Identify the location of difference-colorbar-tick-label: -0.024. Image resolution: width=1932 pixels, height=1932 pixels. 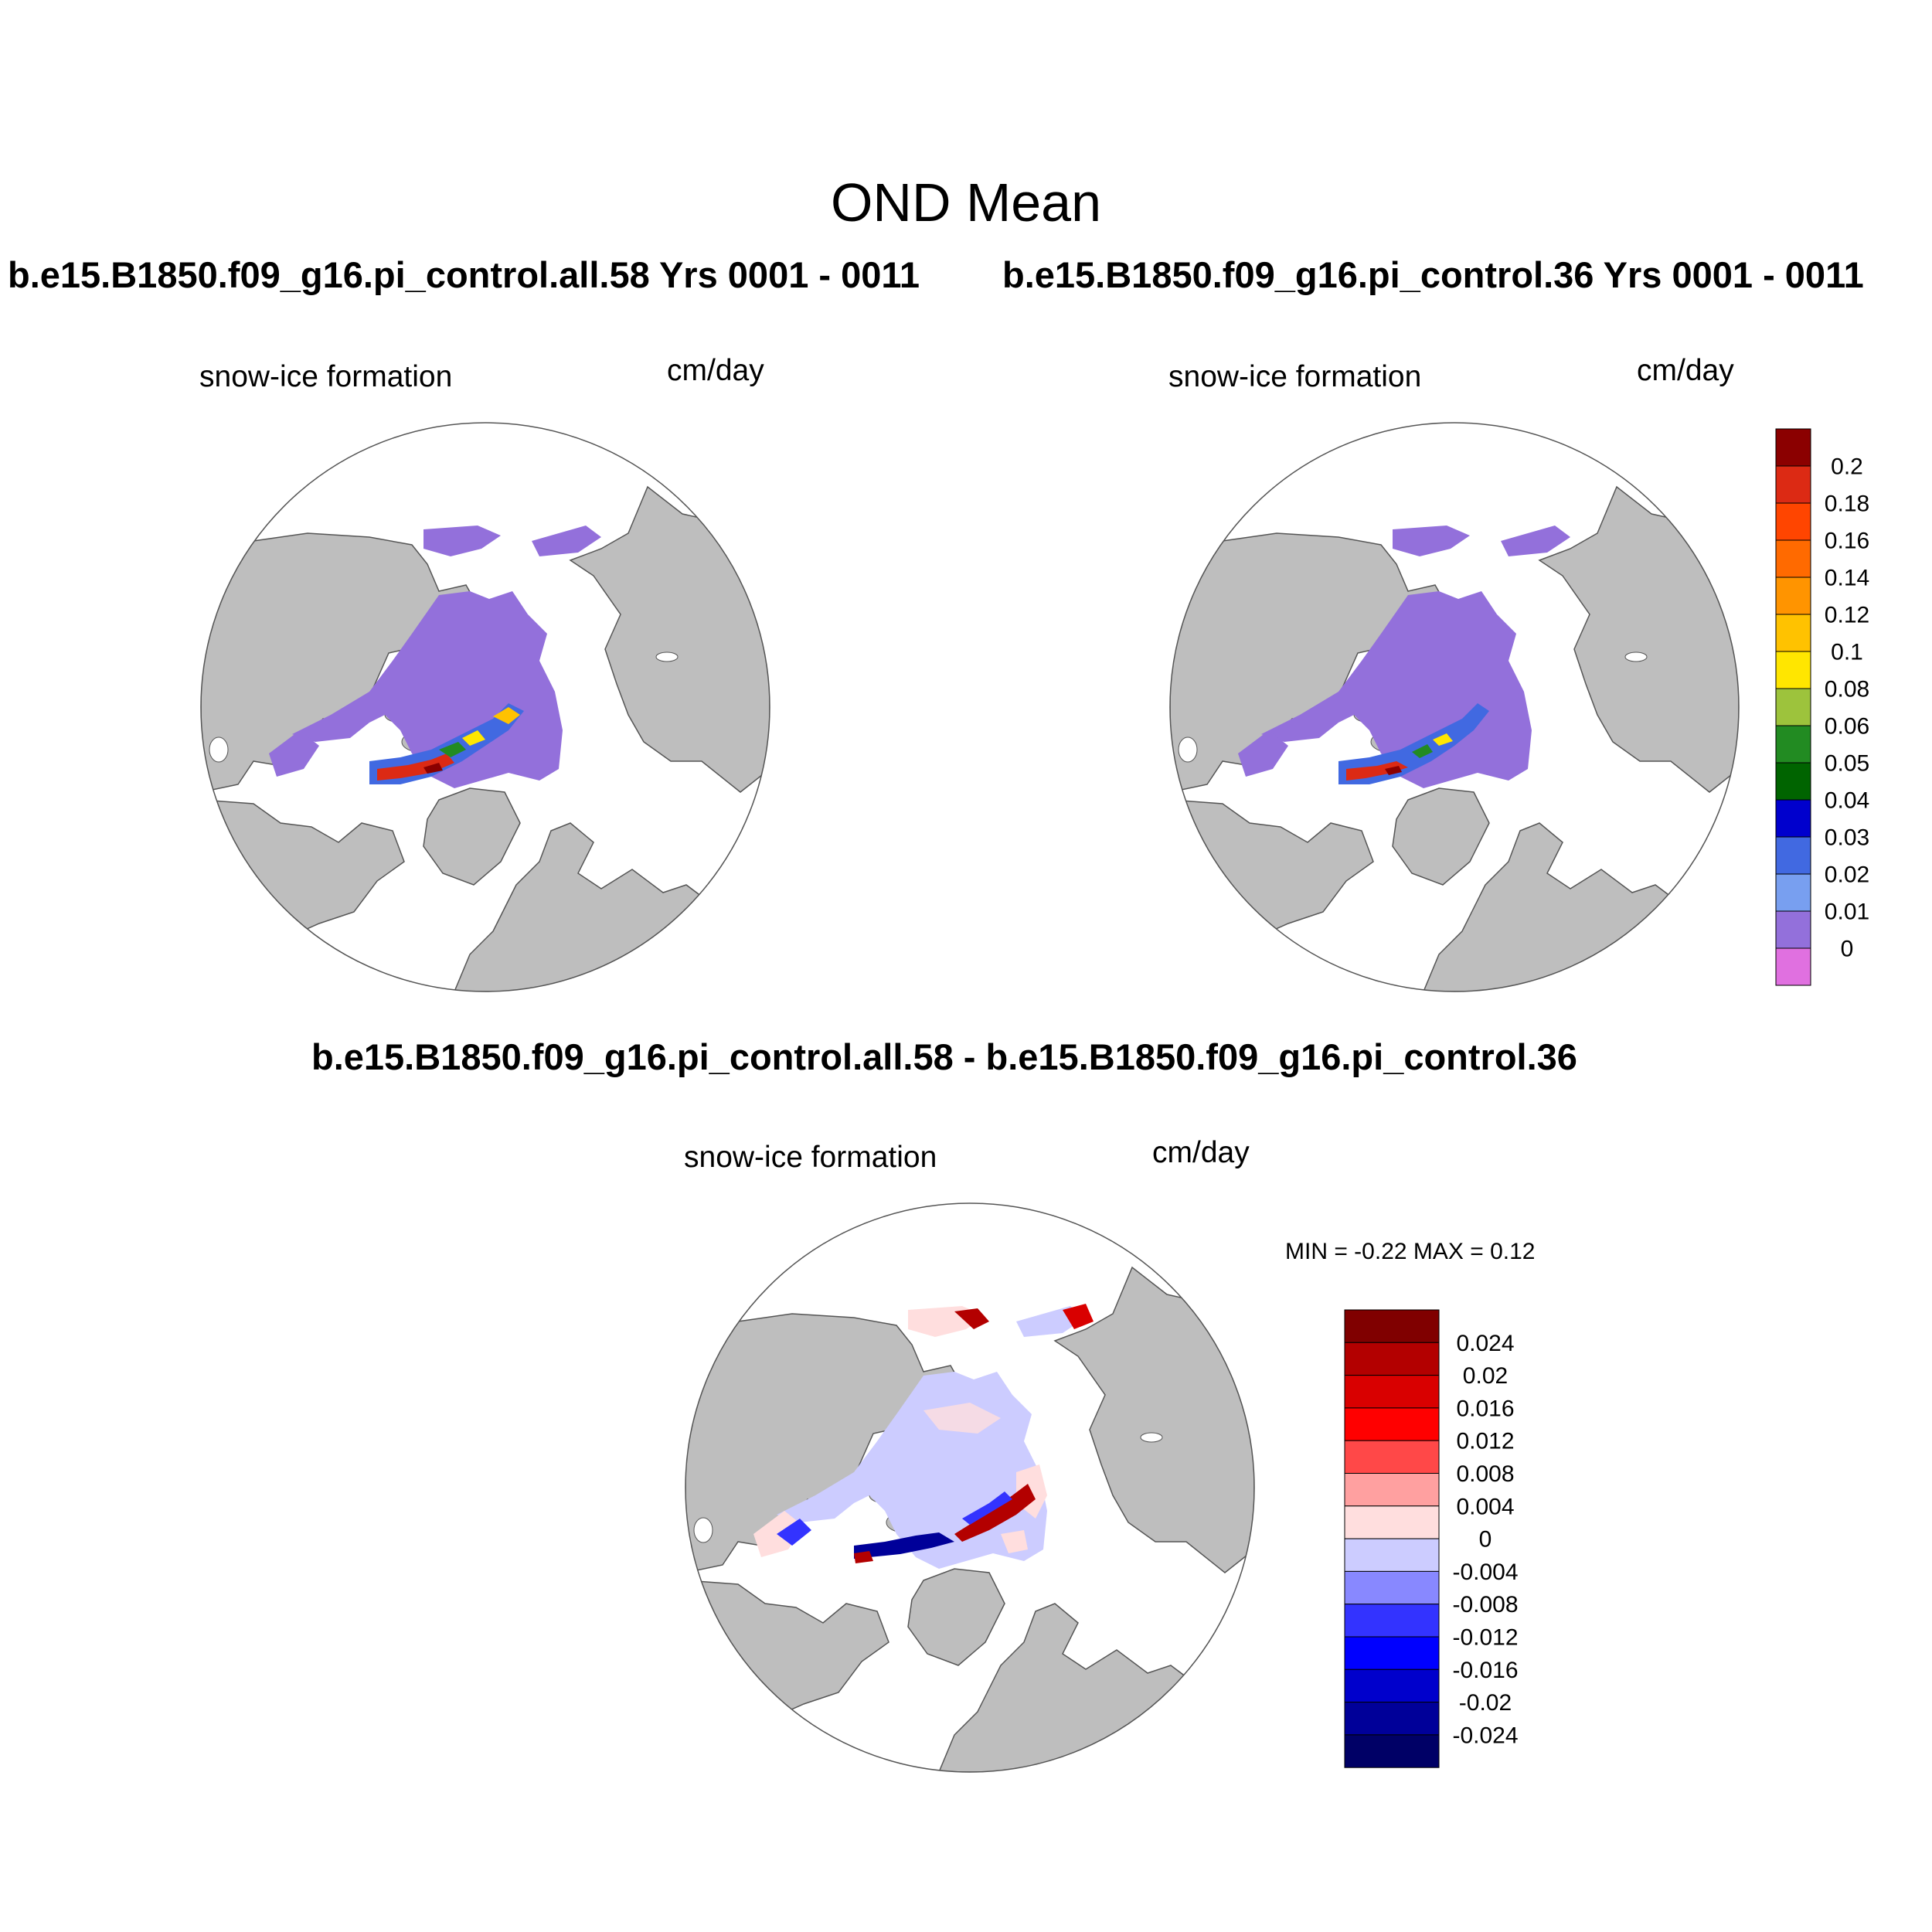
(1485, 1736).